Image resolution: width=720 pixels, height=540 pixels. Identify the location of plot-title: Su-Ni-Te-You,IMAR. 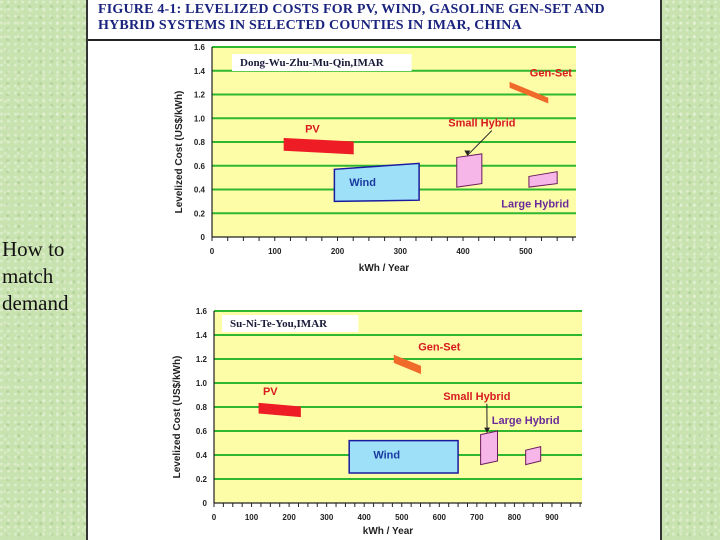
(279, 324).